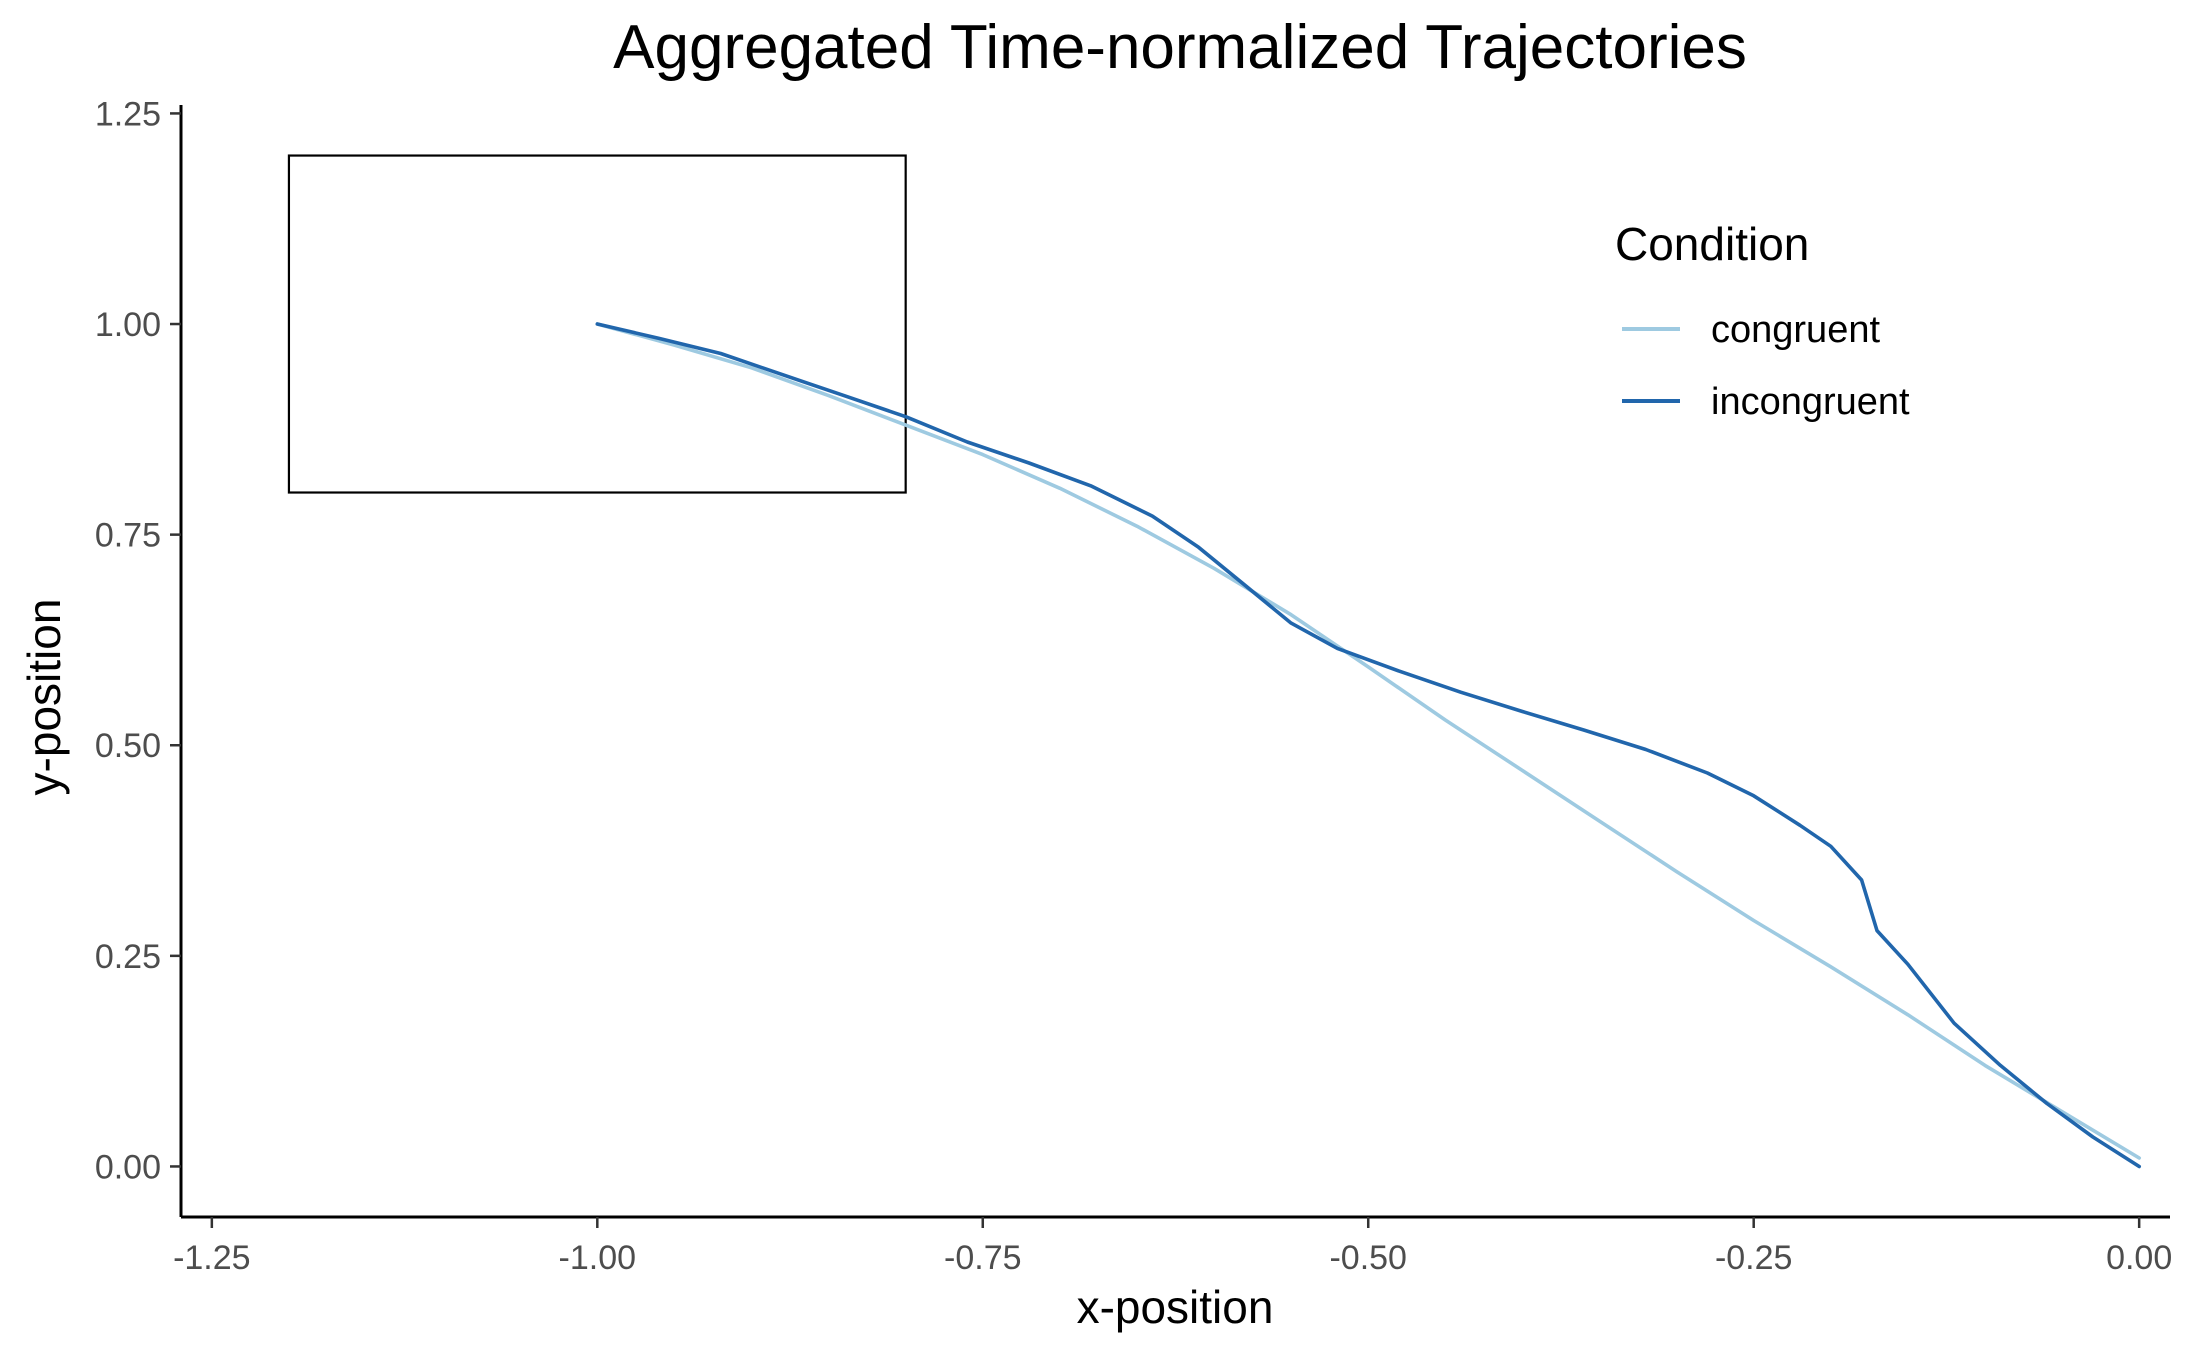 The height and width of the screenshot is (1356, 2187). Describe the element at coordinates (1712, 244) in the screenshot. I see `legend-title: Condition` at that location.